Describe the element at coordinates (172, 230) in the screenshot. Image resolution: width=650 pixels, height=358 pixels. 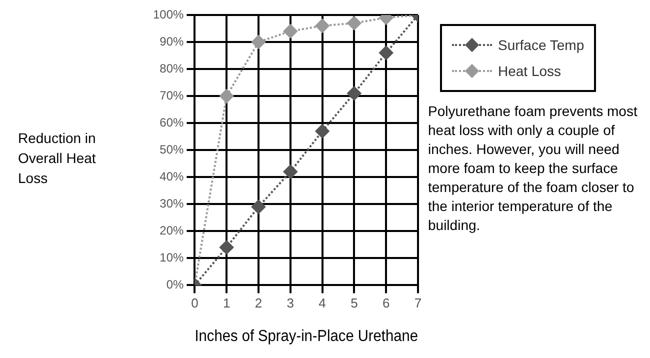
I see `y-tick-label: 20%` at that location.